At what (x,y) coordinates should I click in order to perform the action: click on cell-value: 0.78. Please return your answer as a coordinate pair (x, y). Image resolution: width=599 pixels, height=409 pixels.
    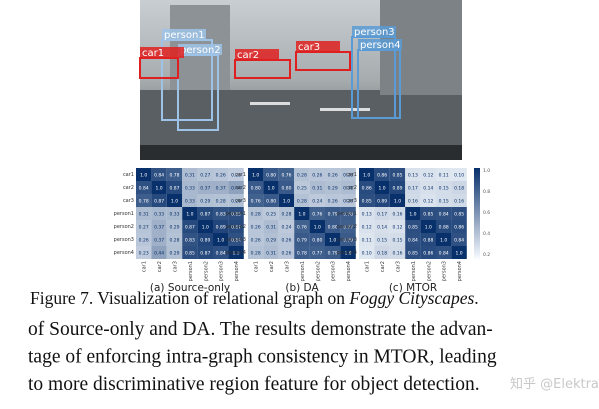
    Looking at the image, I should click on (174, 176).